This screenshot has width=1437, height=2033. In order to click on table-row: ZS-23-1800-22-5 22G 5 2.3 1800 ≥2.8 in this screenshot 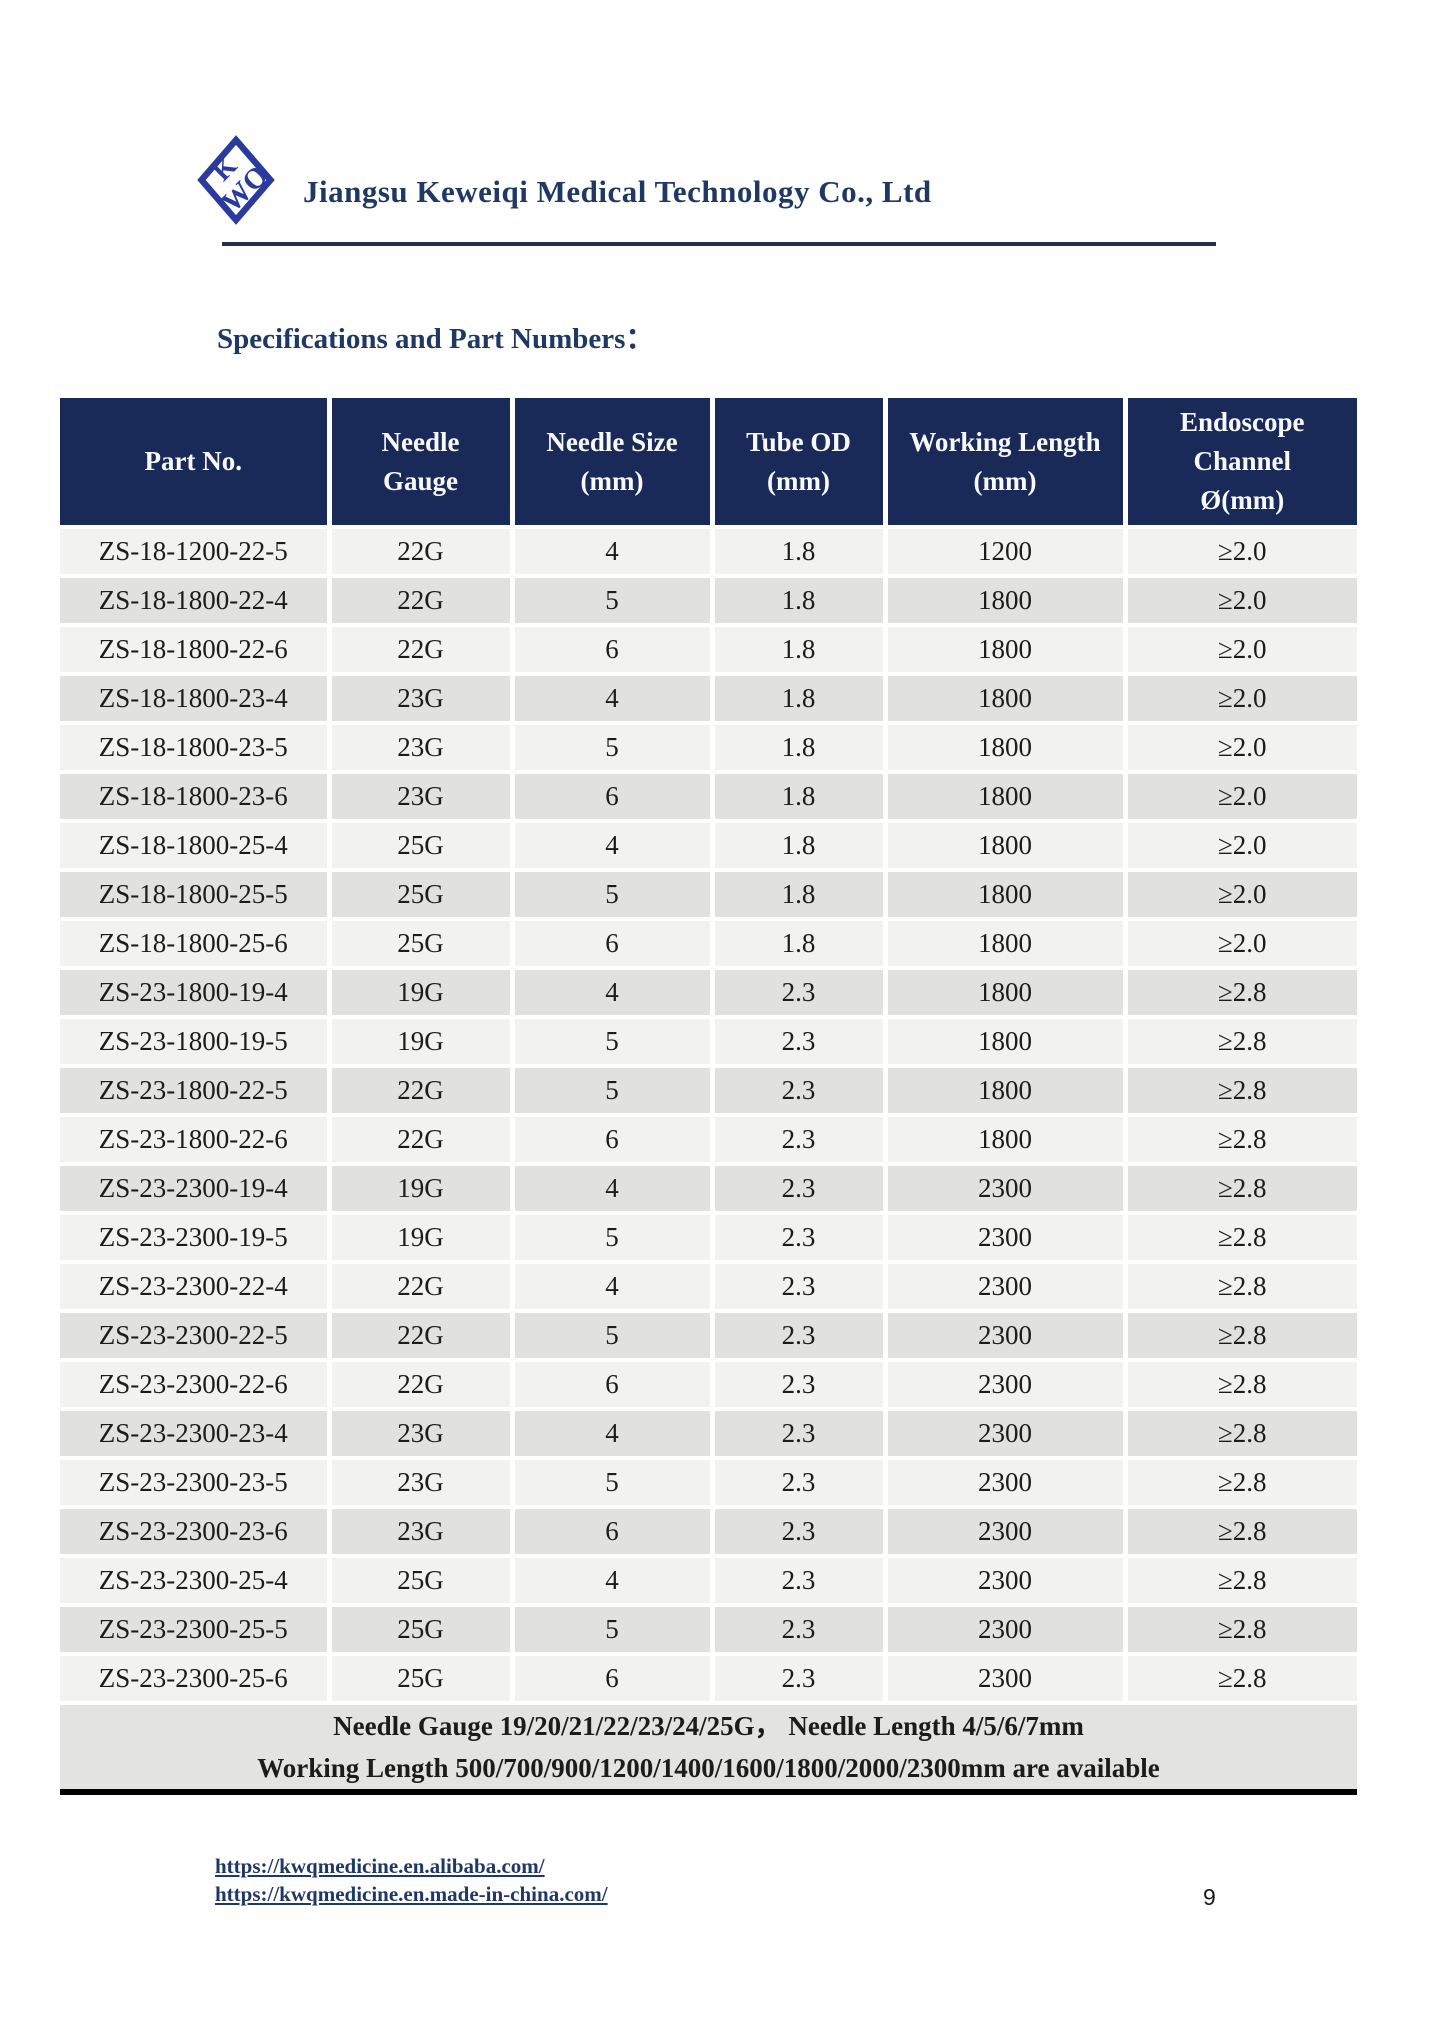, I will do `click(708, 1089)`.